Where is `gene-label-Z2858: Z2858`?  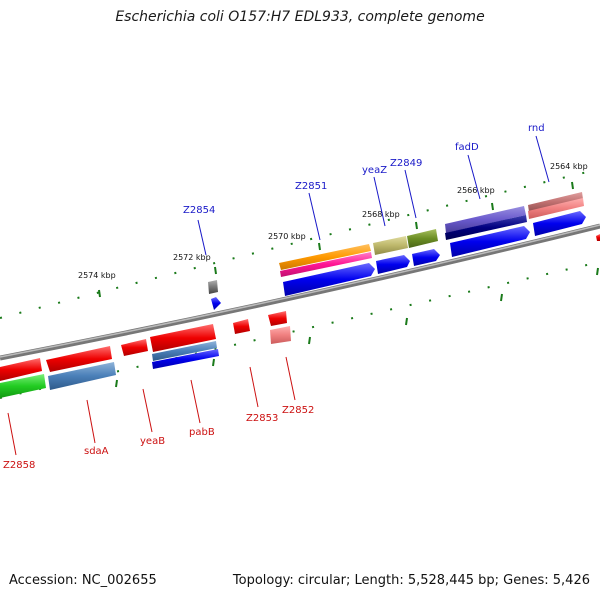 gene-label-Z2858: Z2858 is located at coordinates (19, 465).